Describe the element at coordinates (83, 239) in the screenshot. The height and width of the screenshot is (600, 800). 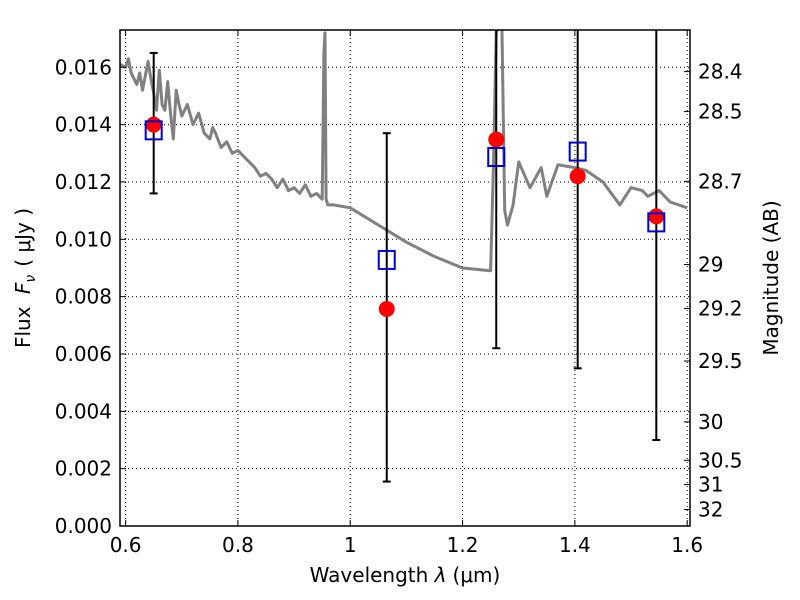
I see `y-tick-label: 0.010` at that location.